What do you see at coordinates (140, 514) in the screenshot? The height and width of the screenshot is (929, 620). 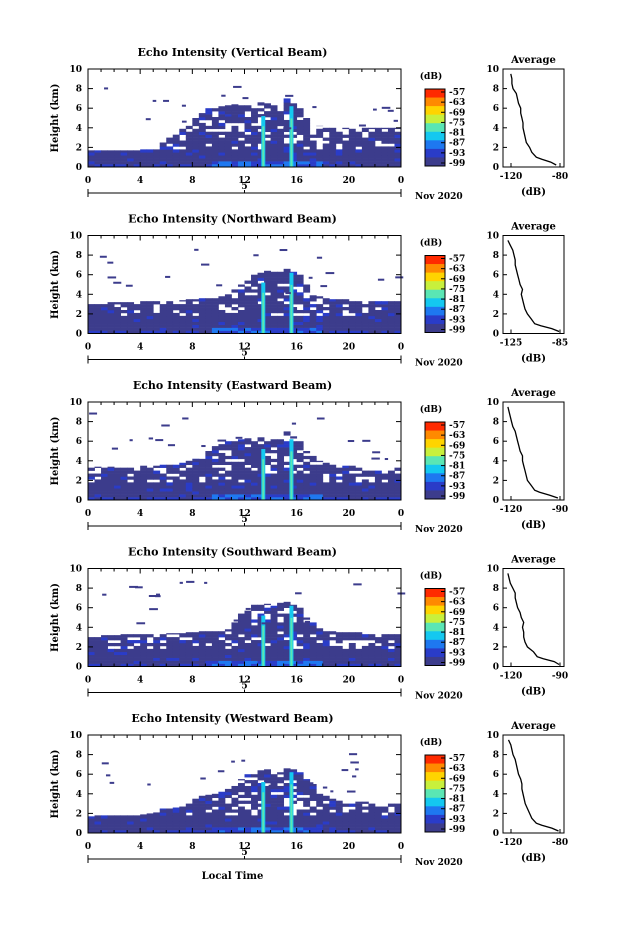 I see `x-tick-label: 4` at bounding box center [140, 514].